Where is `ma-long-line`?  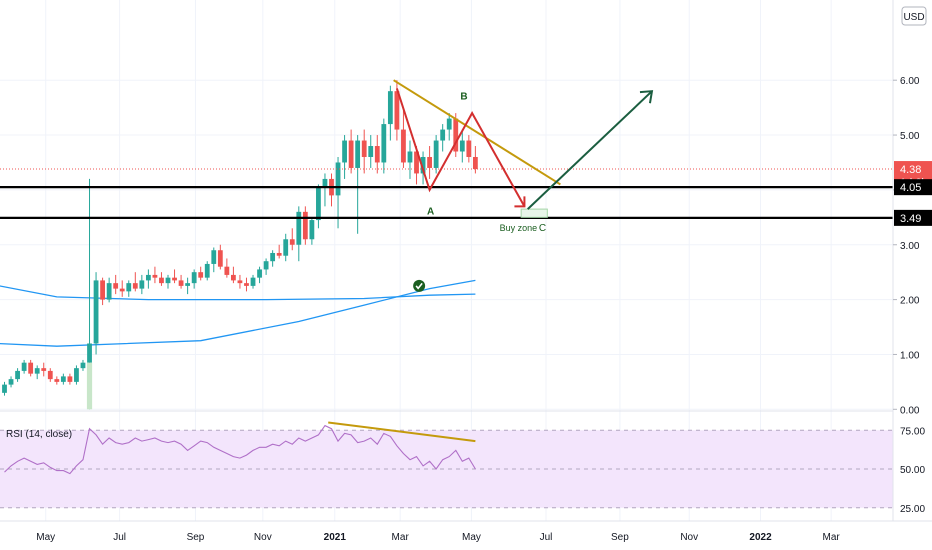
ma-long-line is located at coordinates (238, 313).